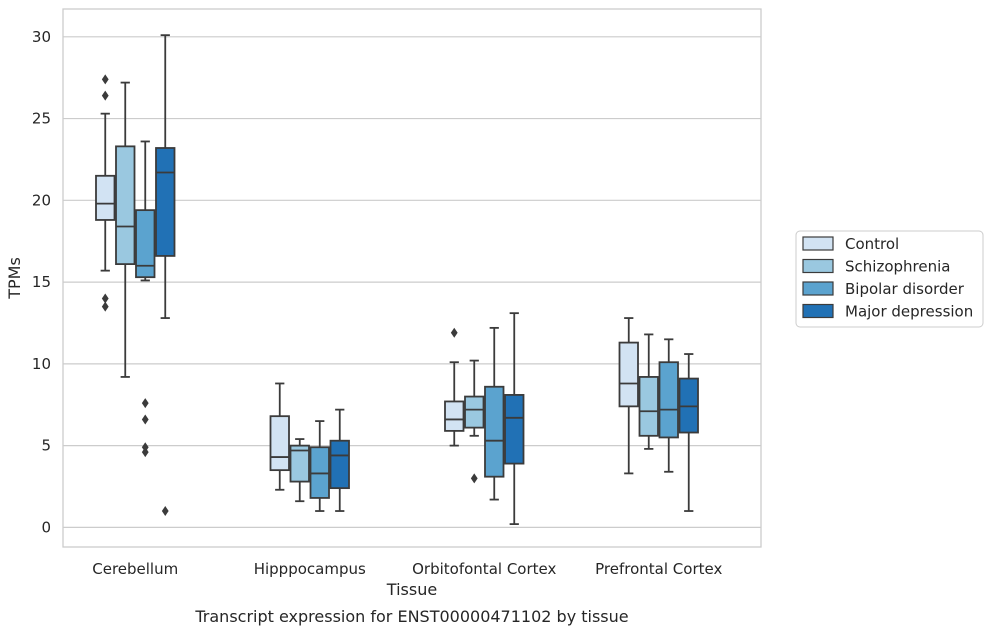  I want to click on box-hipppocampus-major-depression, so click(339, 460).